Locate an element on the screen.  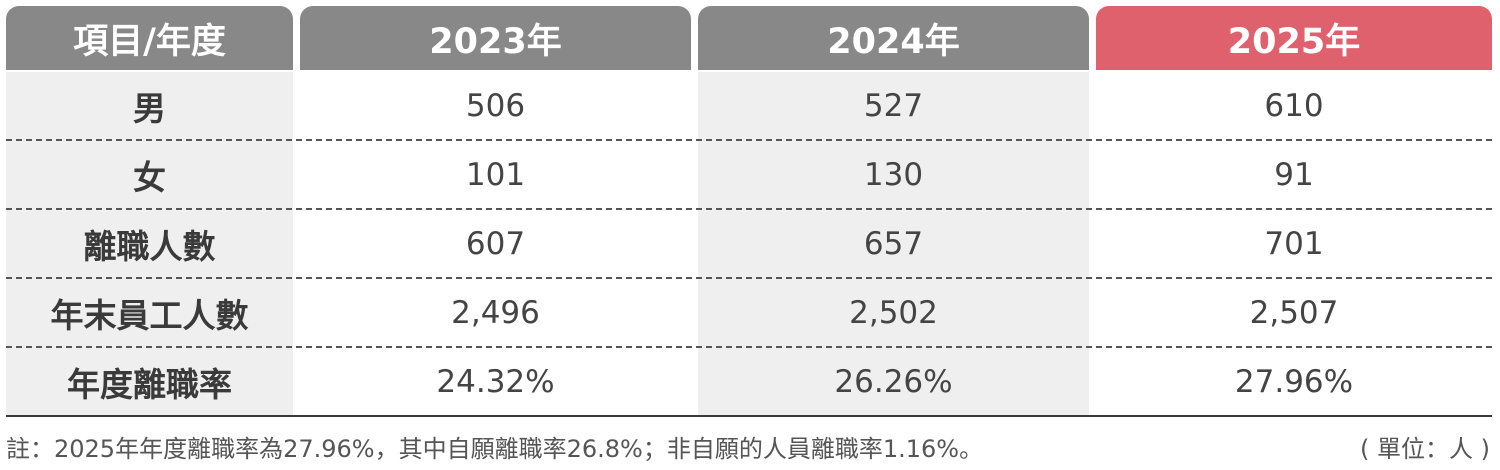
cell-2024: 130 is located at coordinates (893, 175).